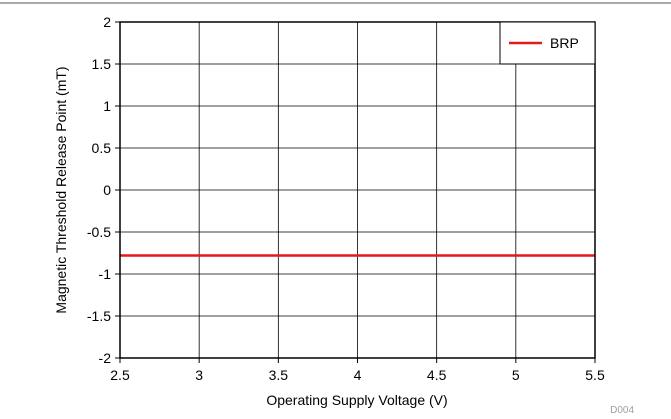 This screenshot has width=671, height=419. What do you see at coordinates (107, 106) in the screenshot?
I see `y-tick-label-2: 1` at bounding box center [107, 106].